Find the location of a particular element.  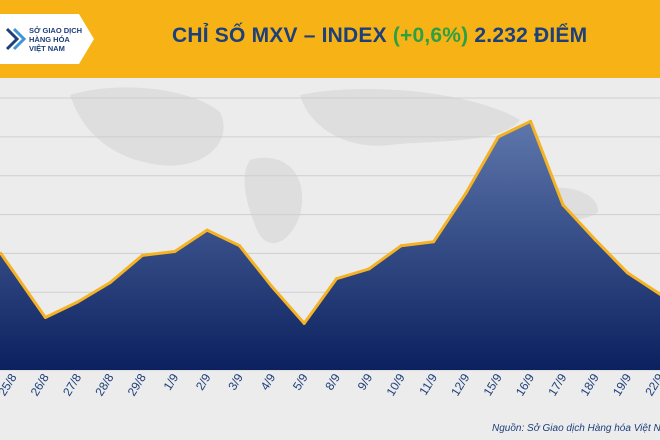

logo: SỞ GIAO DỊCH HÀNG HÓA VIỆT NAM is located at coordinates (47, 39).